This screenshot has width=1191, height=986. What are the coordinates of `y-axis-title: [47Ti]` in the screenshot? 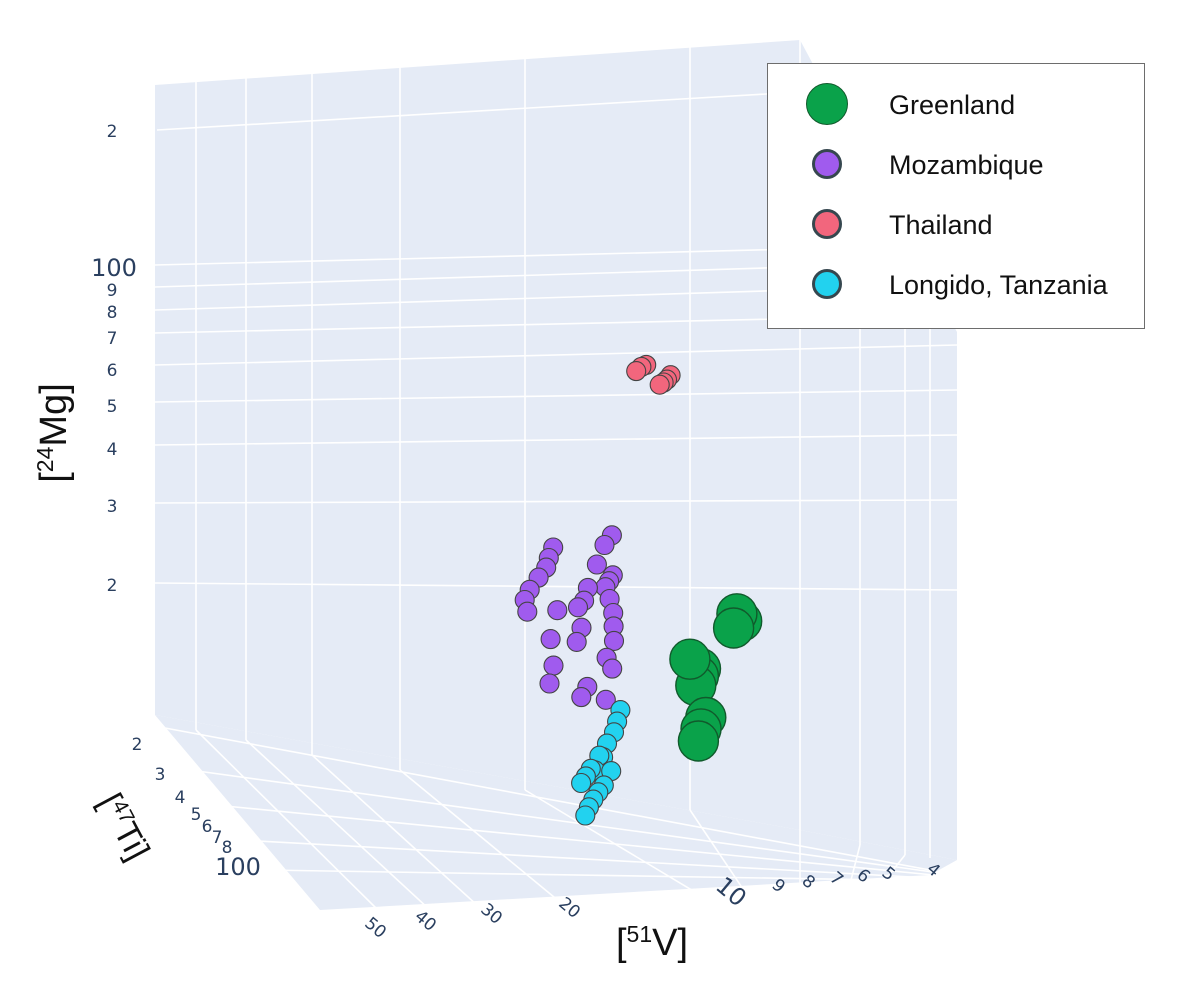 It's located at (124, 826).